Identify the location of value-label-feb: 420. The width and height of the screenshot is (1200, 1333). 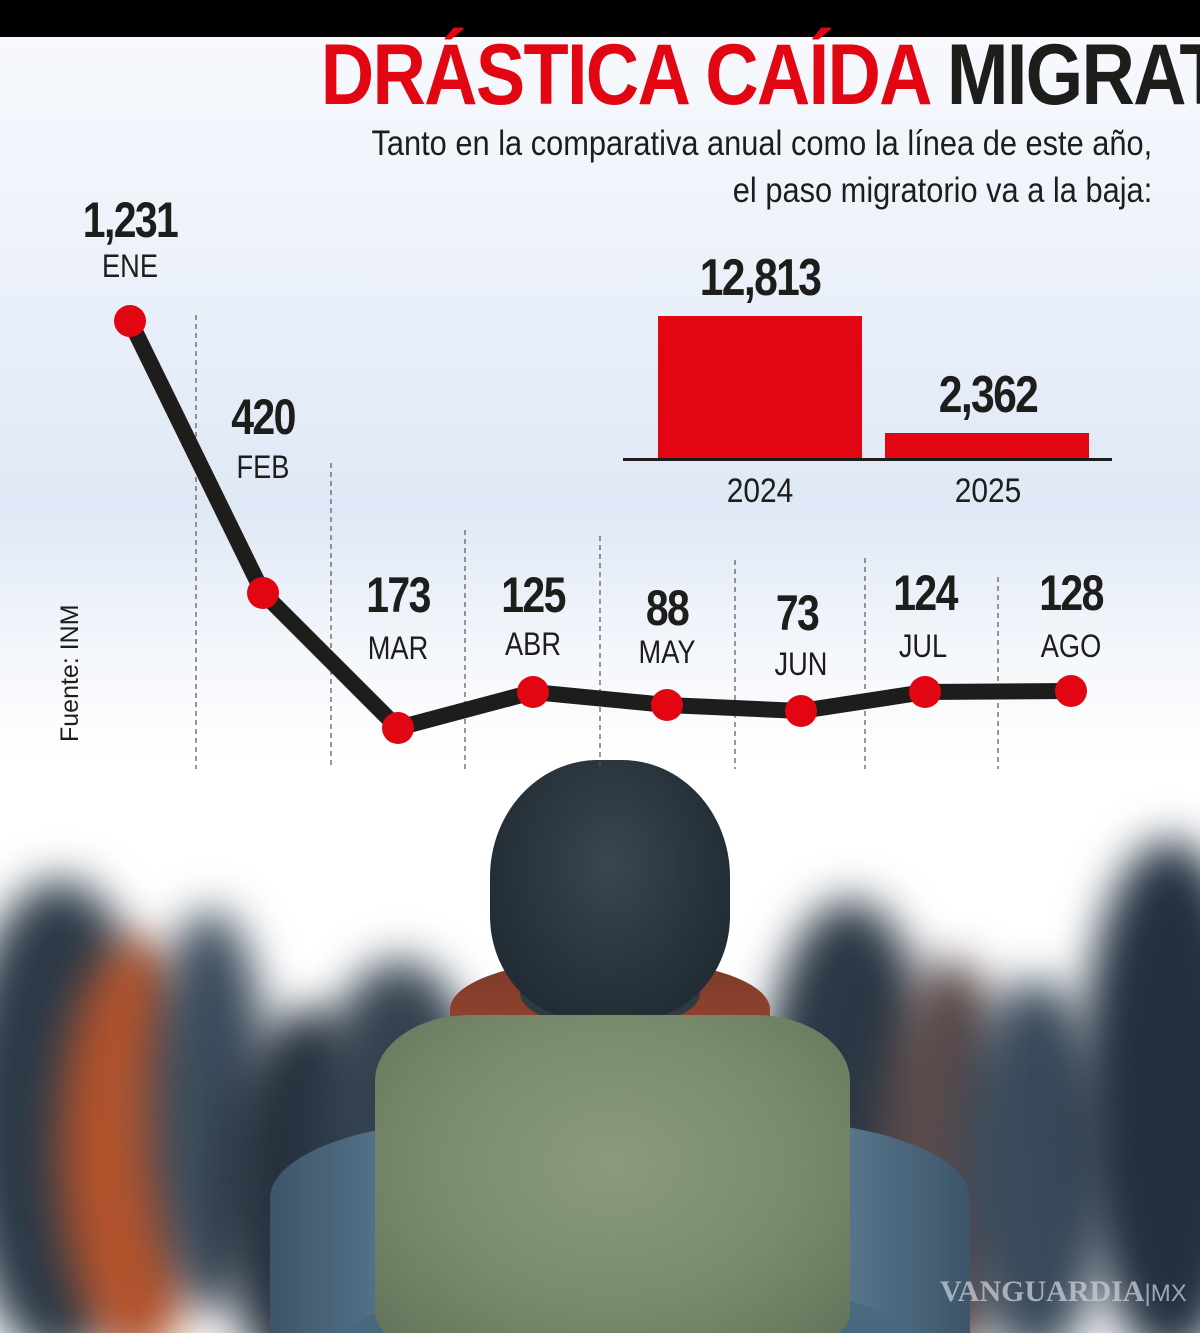
(263, 417).